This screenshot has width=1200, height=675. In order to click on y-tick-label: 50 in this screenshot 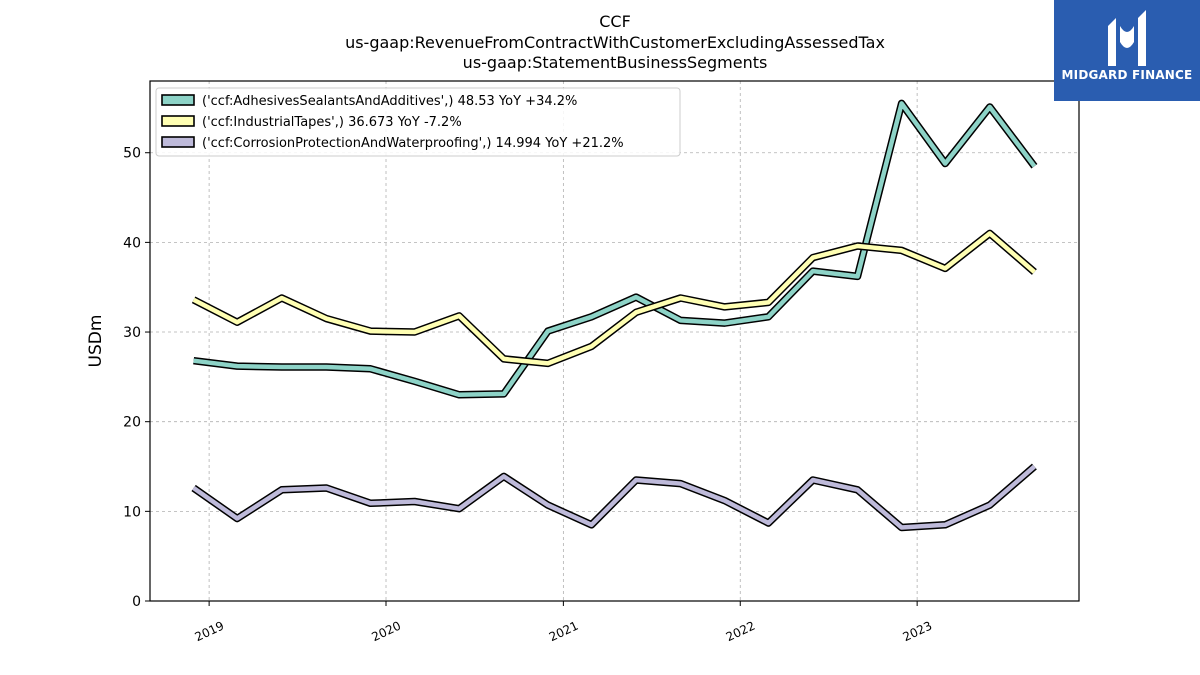, I will do `click(132, 154)`.